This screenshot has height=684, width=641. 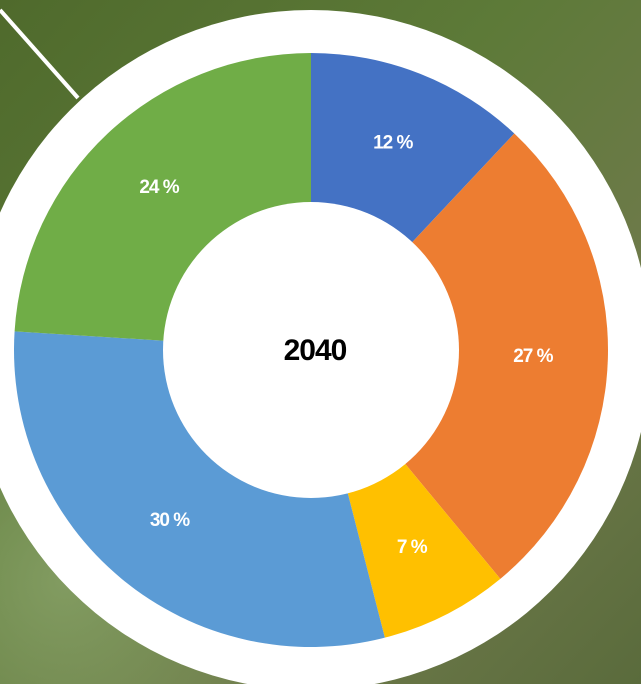 What do you see at coordinates (170, 520) in the screenshot?
I see `data-label: 30 %` at bounding box center [170, 520].